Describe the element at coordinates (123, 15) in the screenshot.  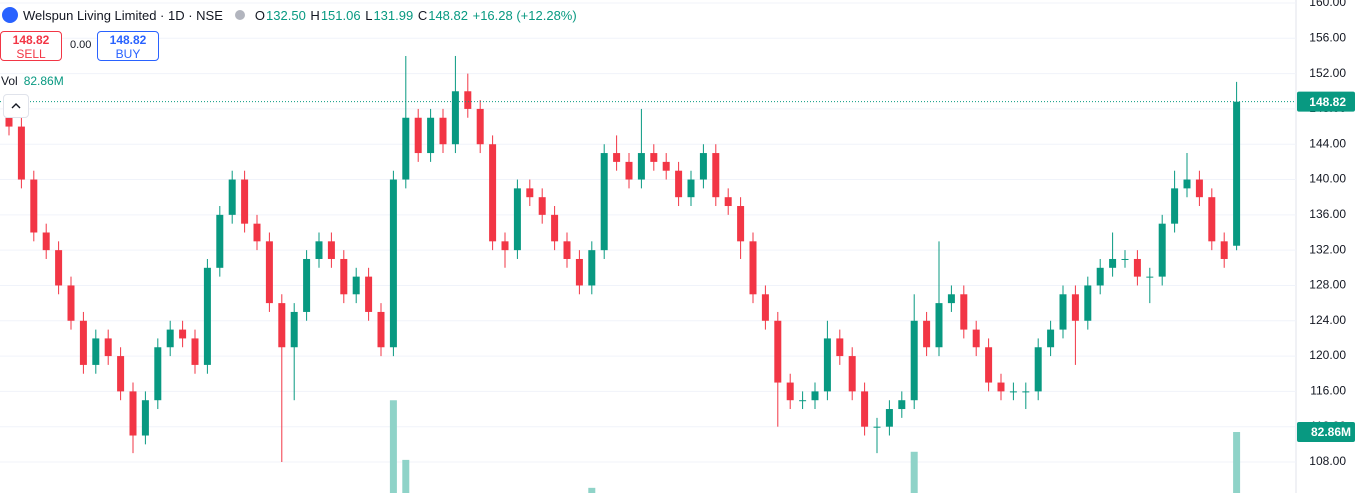
I see `symbol-title: Welspun Living Limited · 1D · NSE` at that location.